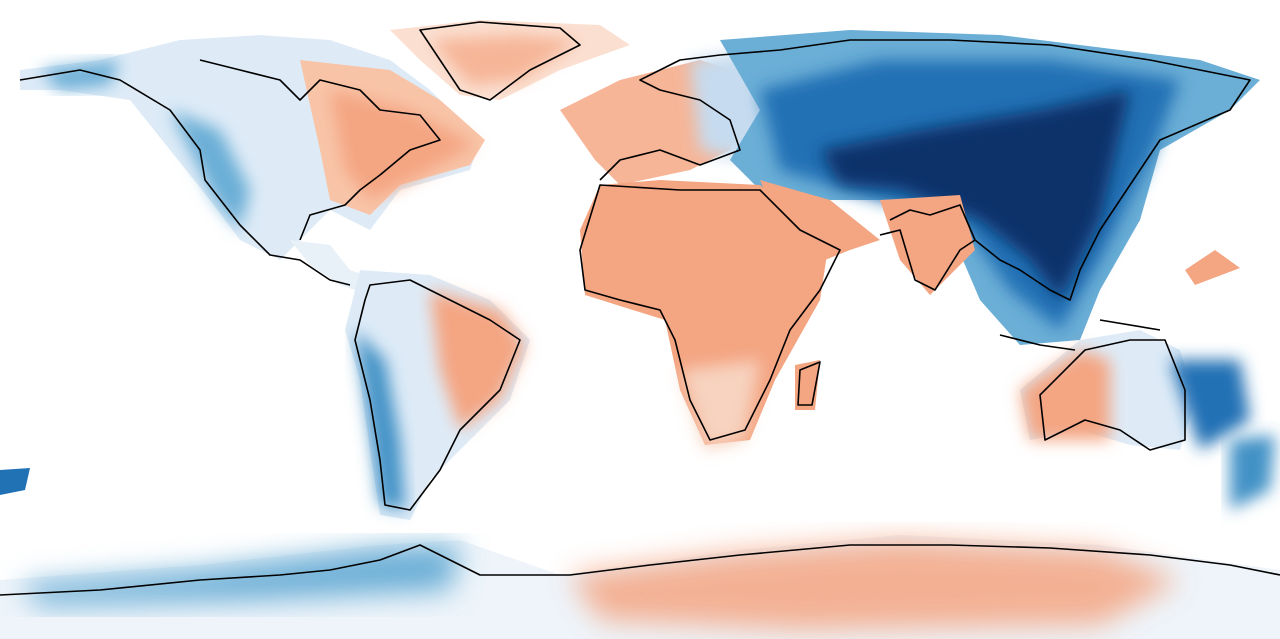 The width and height of the screenshot is (1280, 639). I want to click on coastline-islands, so click(1080, 335).